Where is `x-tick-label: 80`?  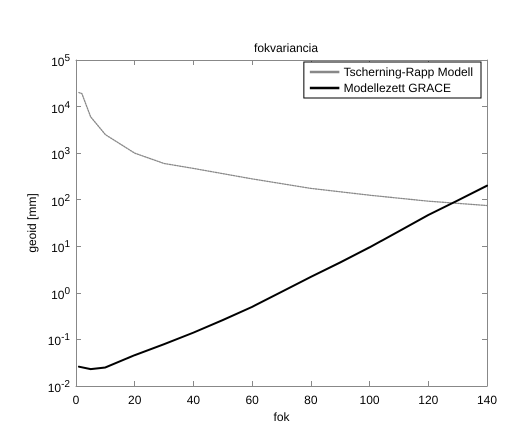
x-tick-label: 80 is located at coordinates (311, 400).